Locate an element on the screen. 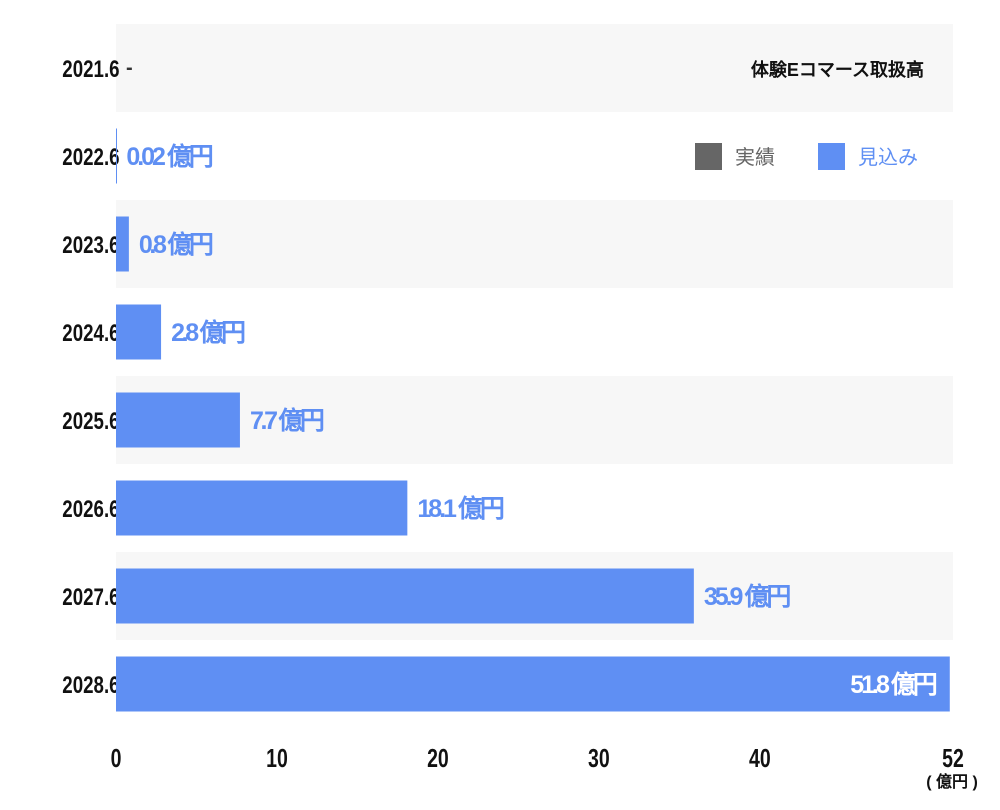 The image size is (1000, 810). x-tick-label: 20 is located at coordinates (438, 757).